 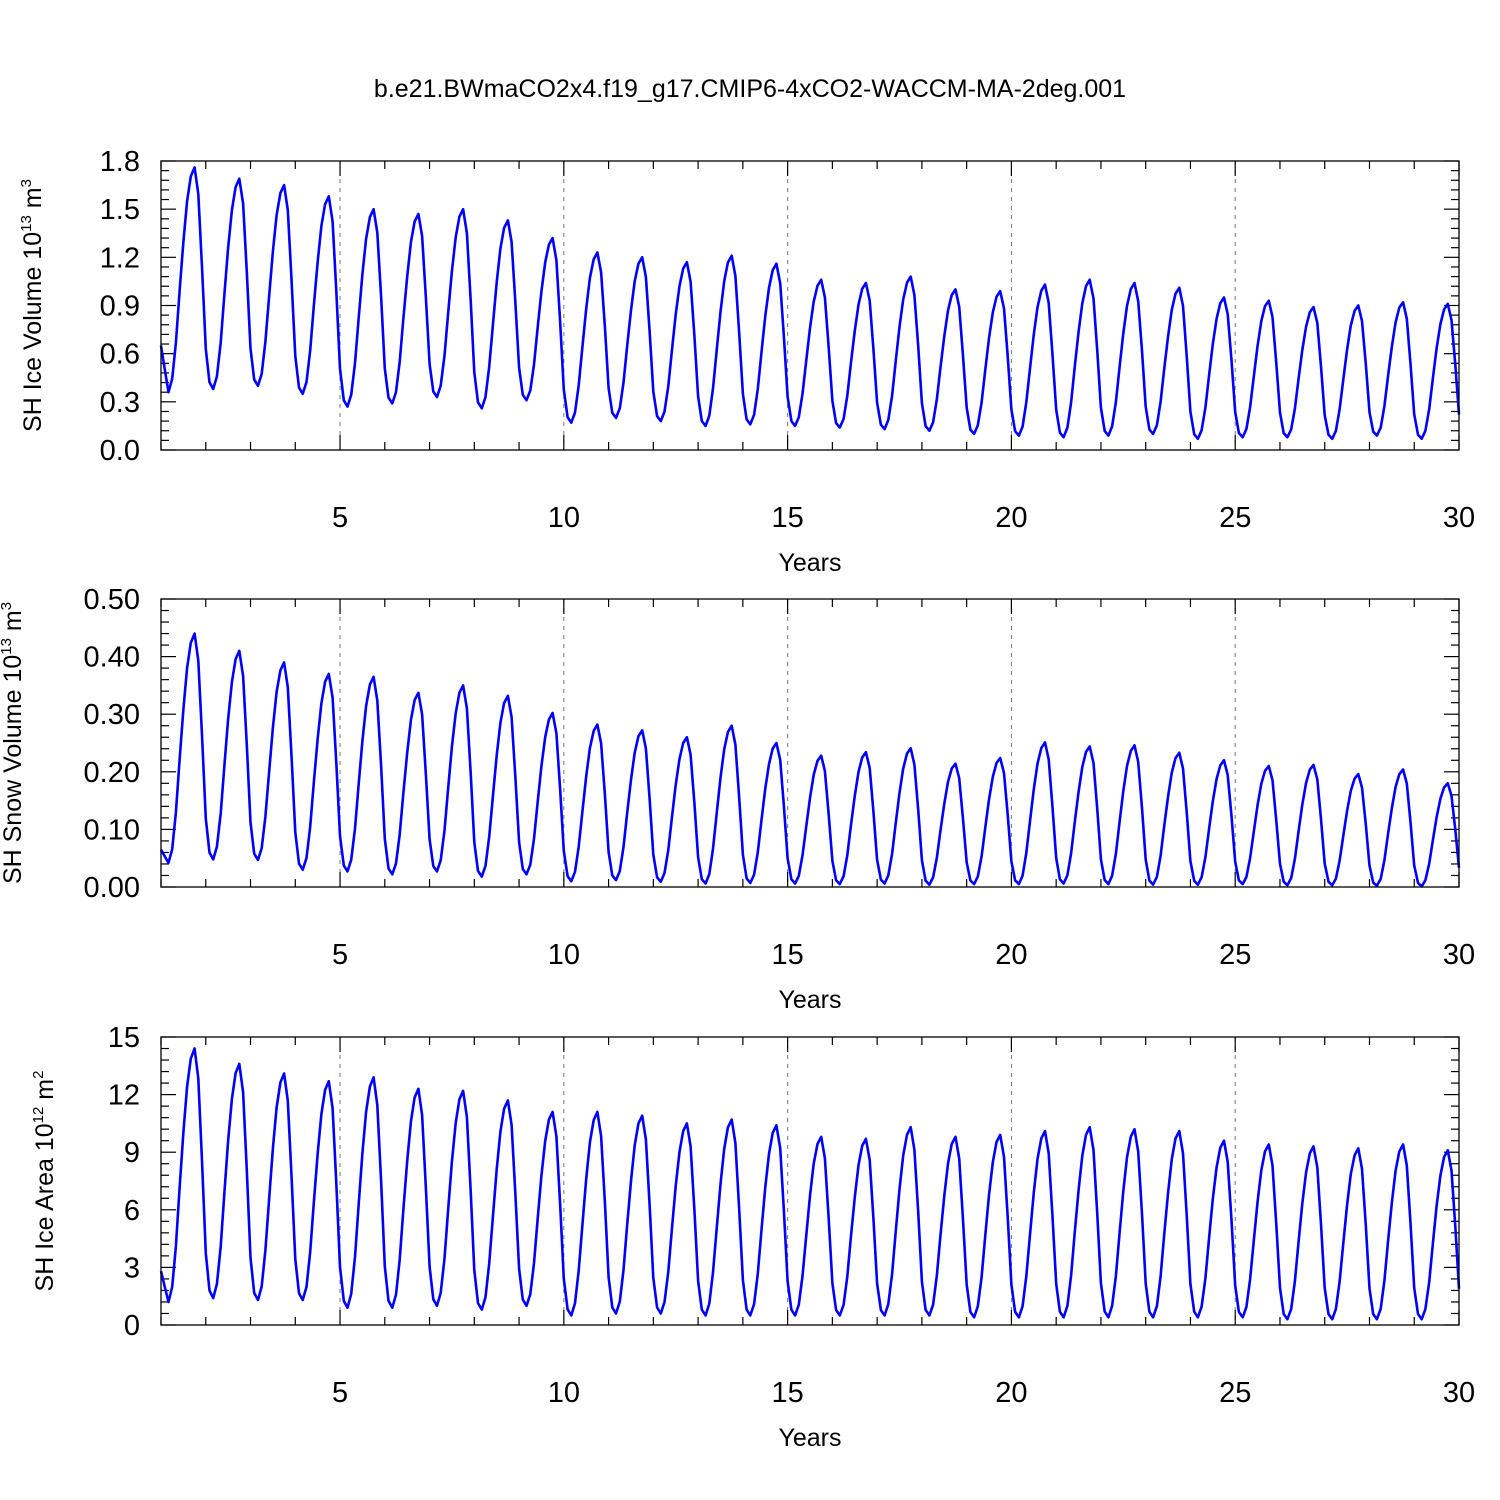 I want to click on y-tick-label: 15, so click(x=124, y=1038).